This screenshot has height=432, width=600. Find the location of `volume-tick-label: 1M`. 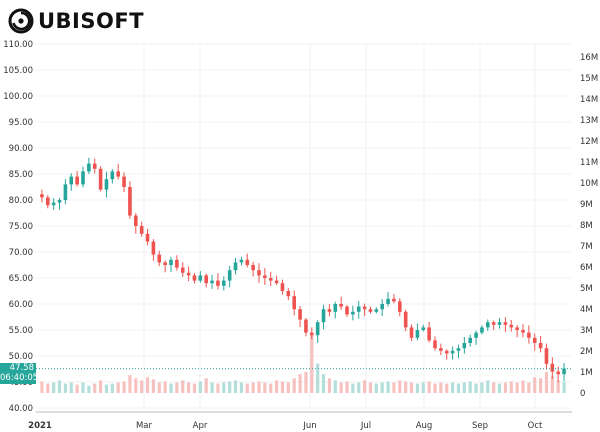

volume-tick-label: 1M is located at coordinates (586, 373).